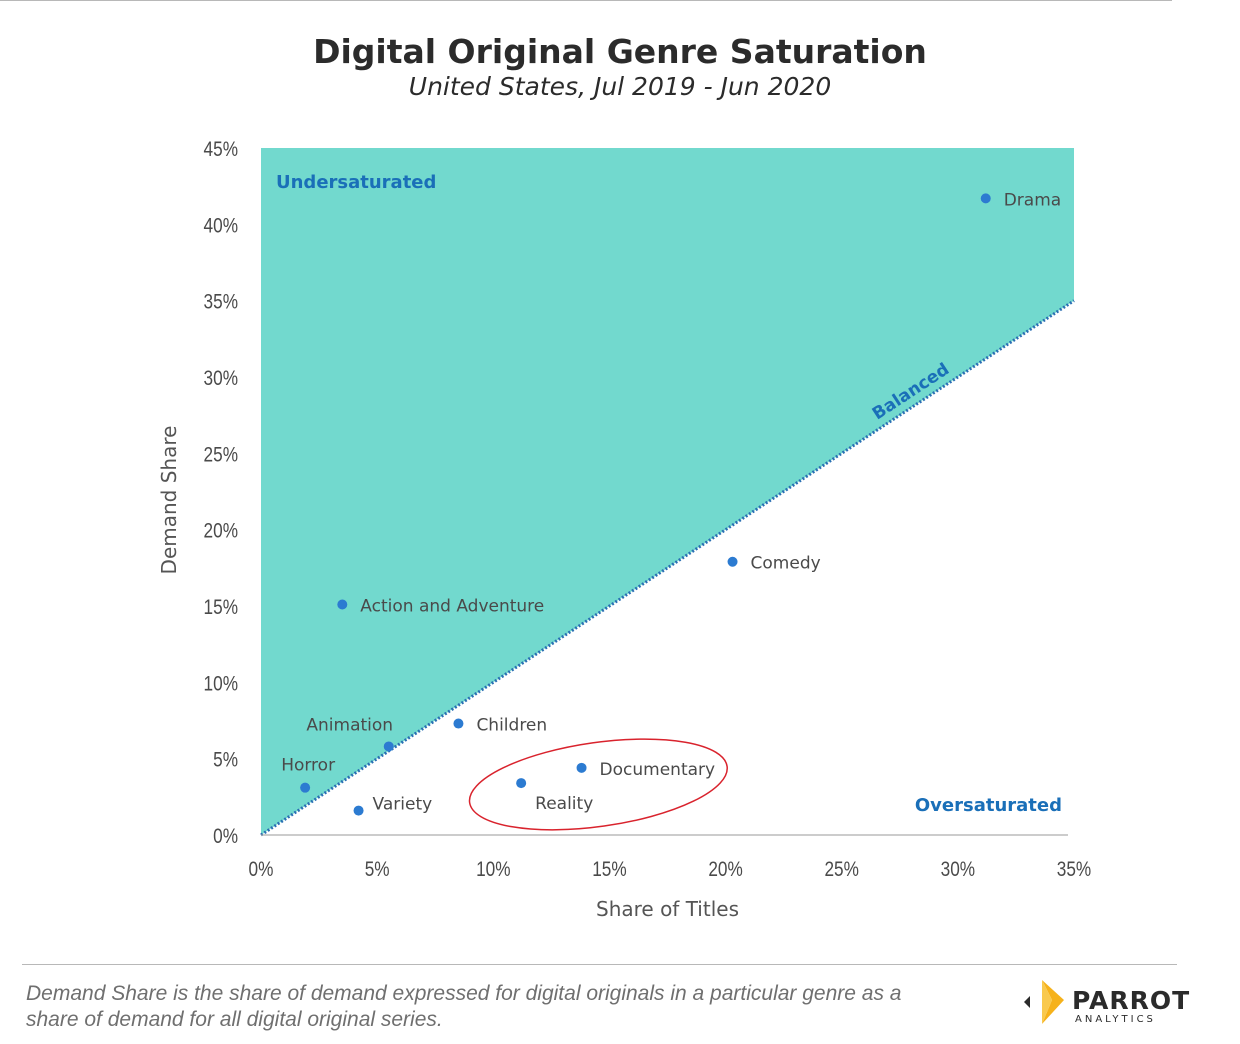  Describe the element at coordinates (377, 870) in the screenshot. I see `x-tick-label: 5%` at that location.